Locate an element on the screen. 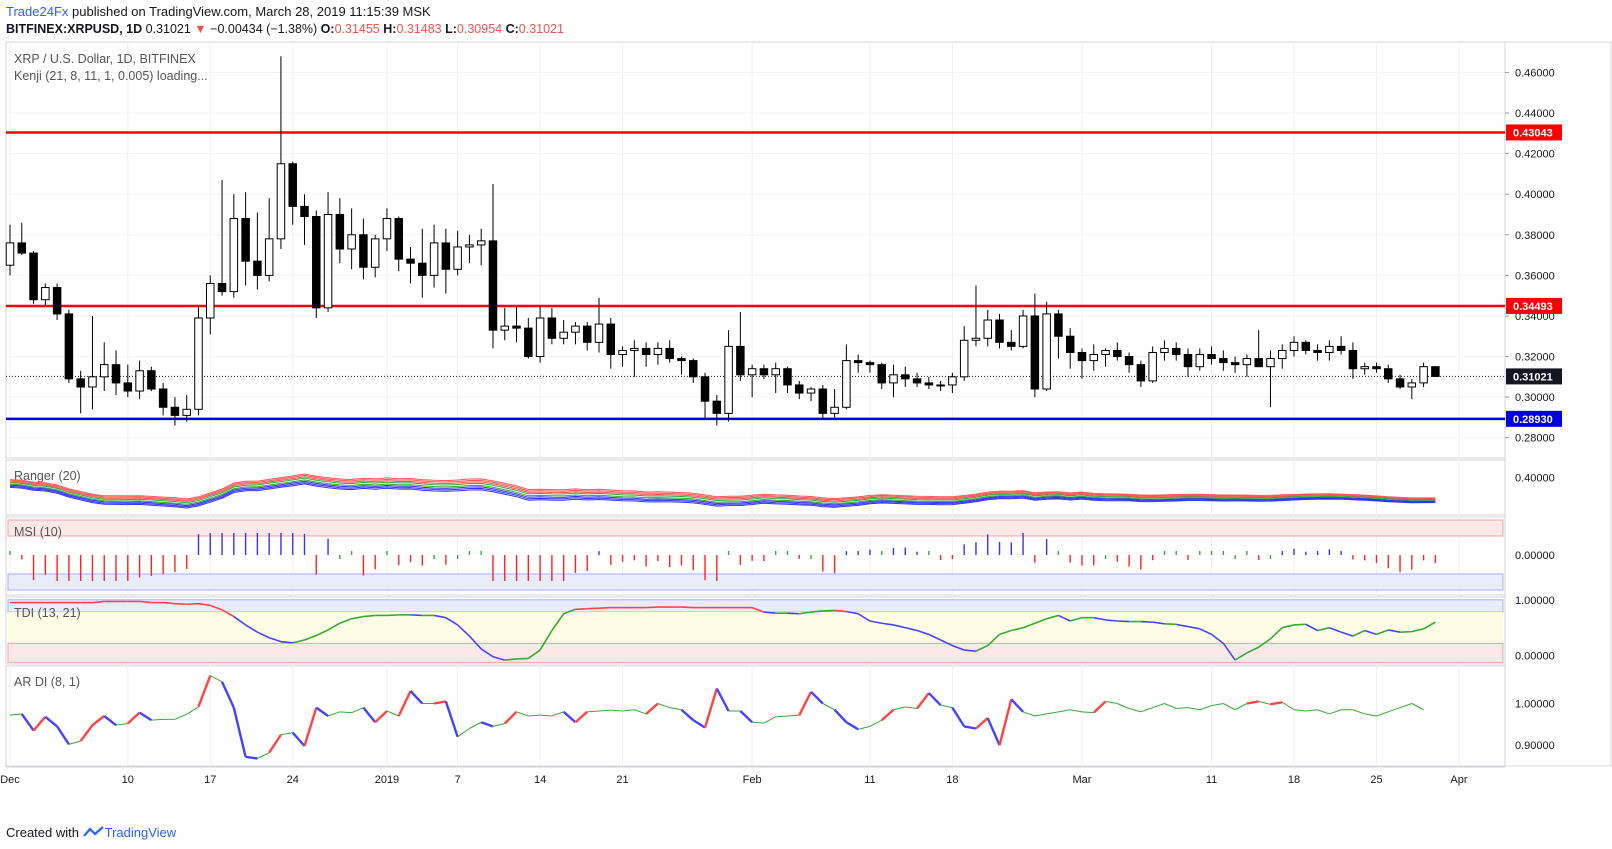 Image resolution: width=1612 pixels, height=849 pixels. price-label-bg is located at coordinates (1534, 305).